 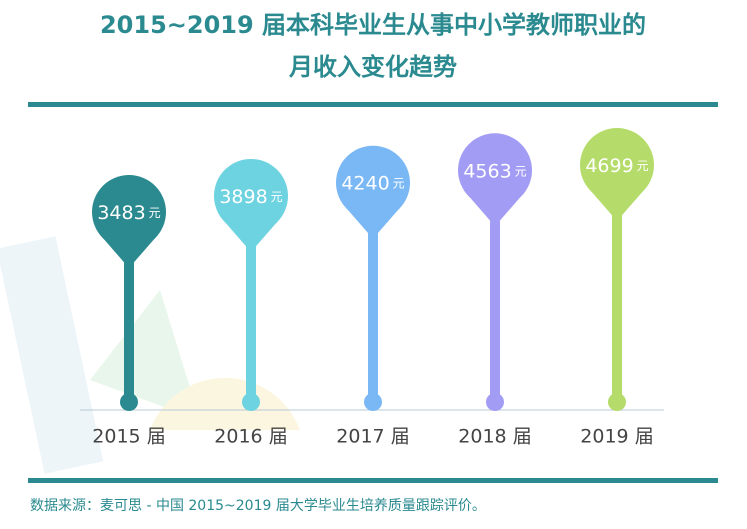 What do you see at coordinates (494, 437) in the screenshot?
I see `category-label: 2018 届` at bounding box center [494, 437].